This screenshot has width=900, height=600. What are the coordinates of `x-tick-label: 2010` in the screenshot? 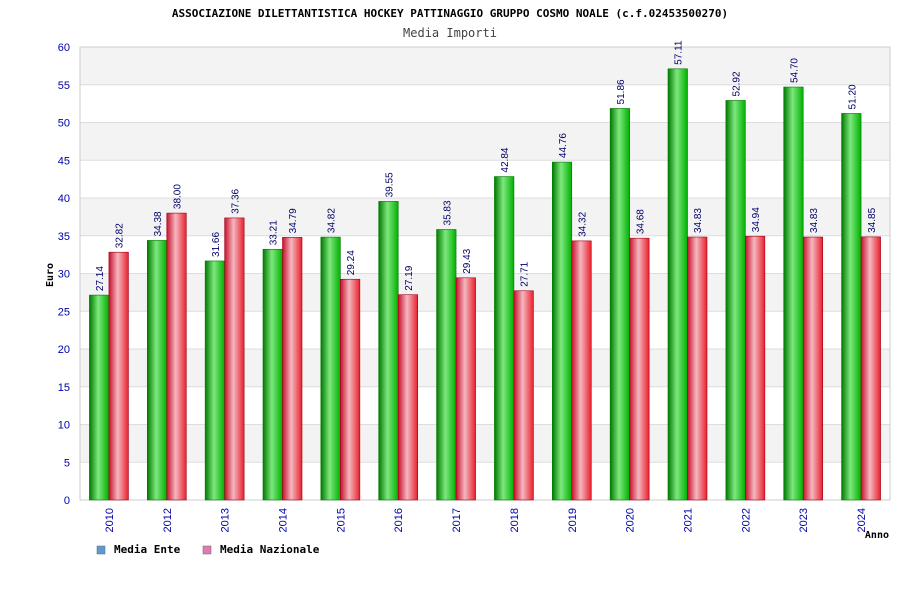 It's located at (110, 520).